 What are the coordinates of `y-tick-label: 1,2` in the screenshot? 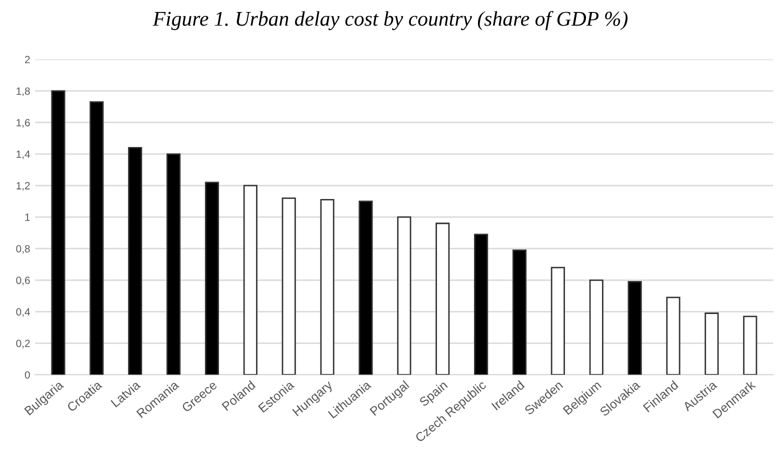 It's located at (23, 186).